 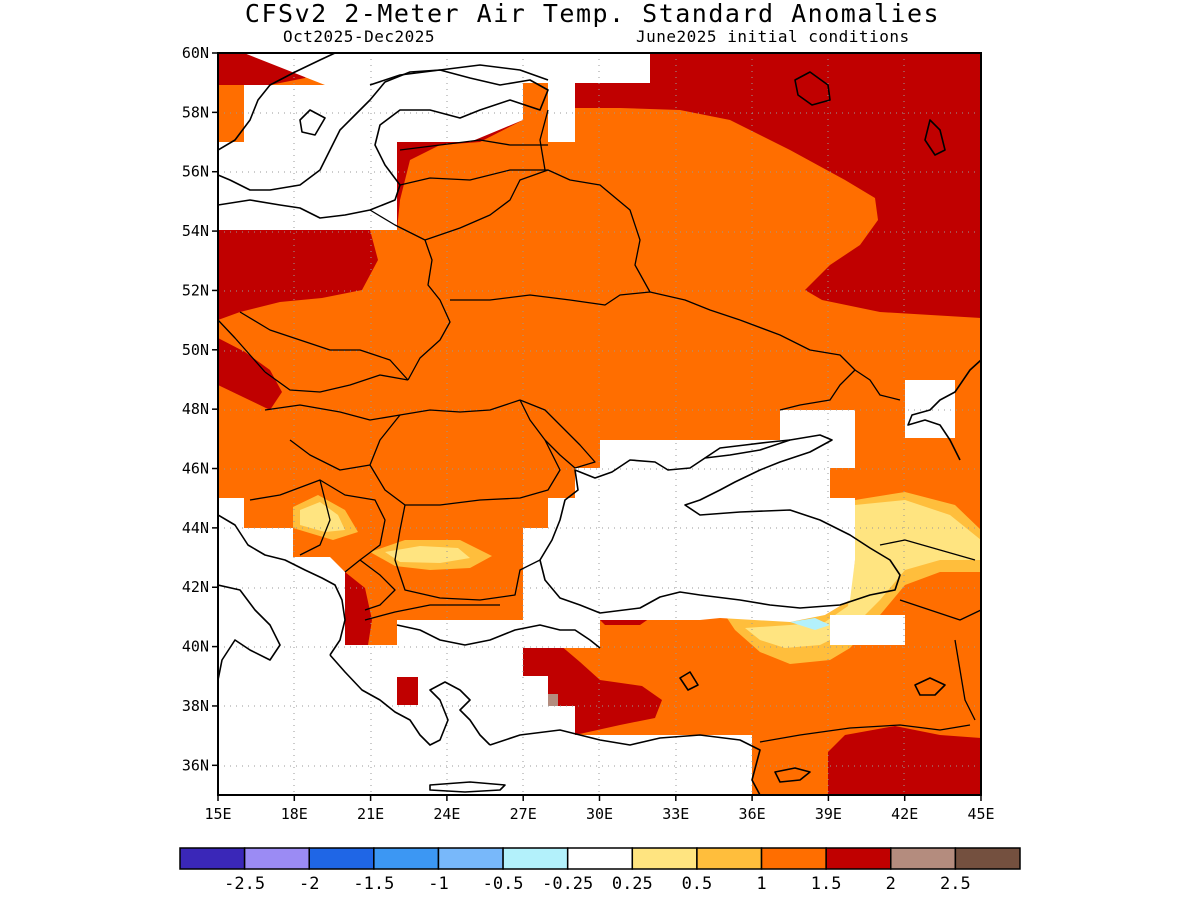 I want to click on aegean-coast, so click(x=498, y=636).